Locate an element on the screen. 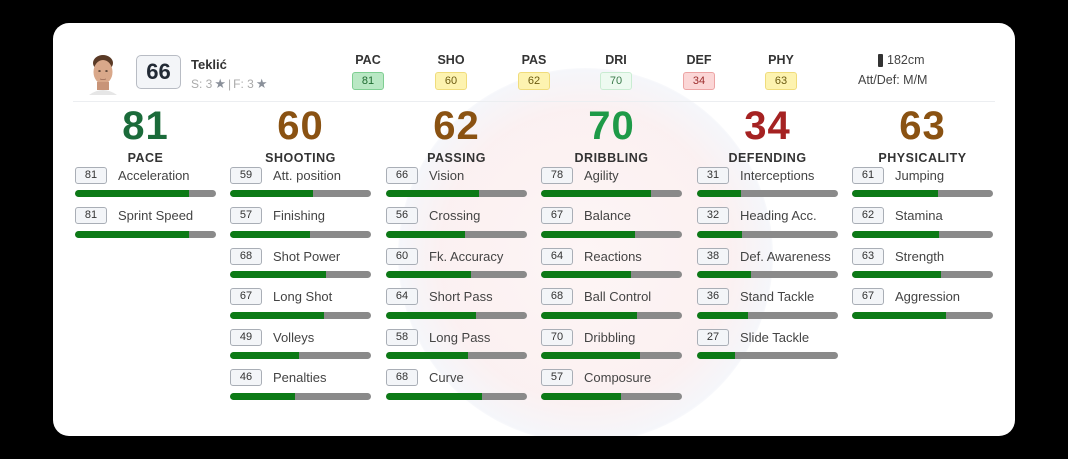 The height and width of the screenshot is (459, 1068). category-rating: 60 is located at coordinates (300, 126).